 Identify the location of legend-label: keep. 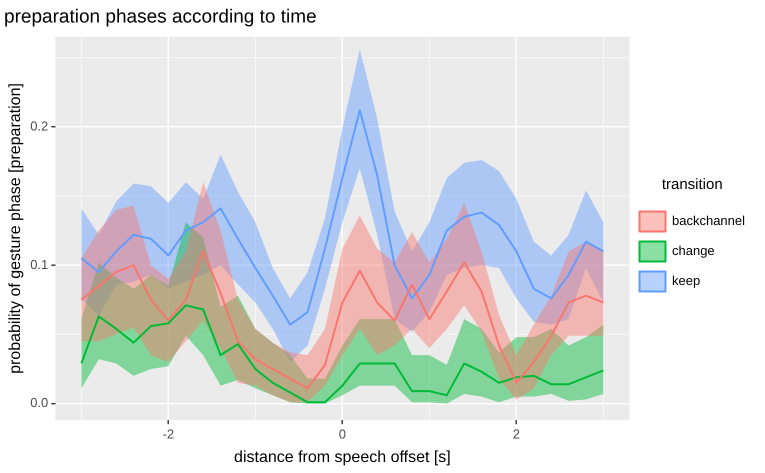
(686, 280).